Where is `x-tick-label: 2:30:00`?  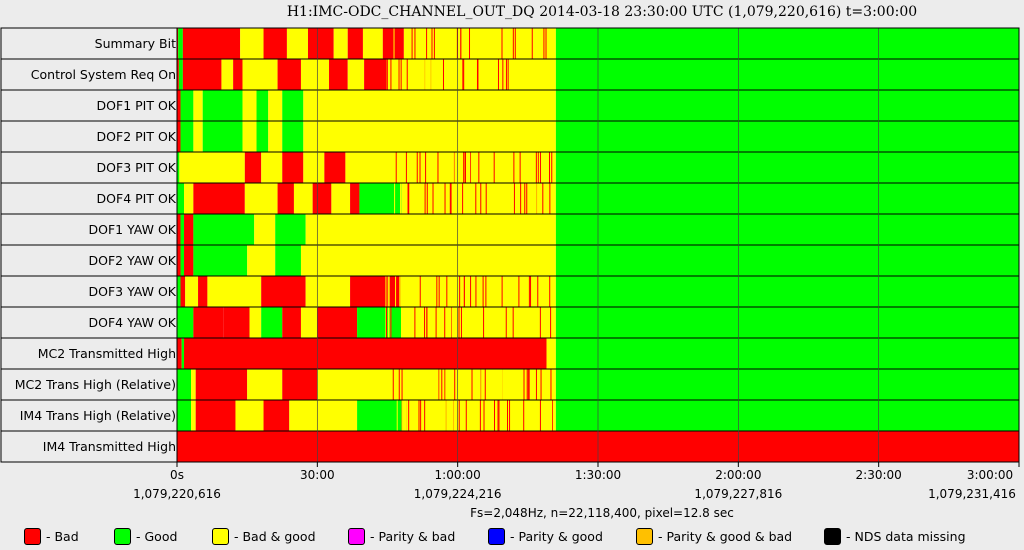
x-tick-label: 2:30:00 is located at coordinates (878, 475).